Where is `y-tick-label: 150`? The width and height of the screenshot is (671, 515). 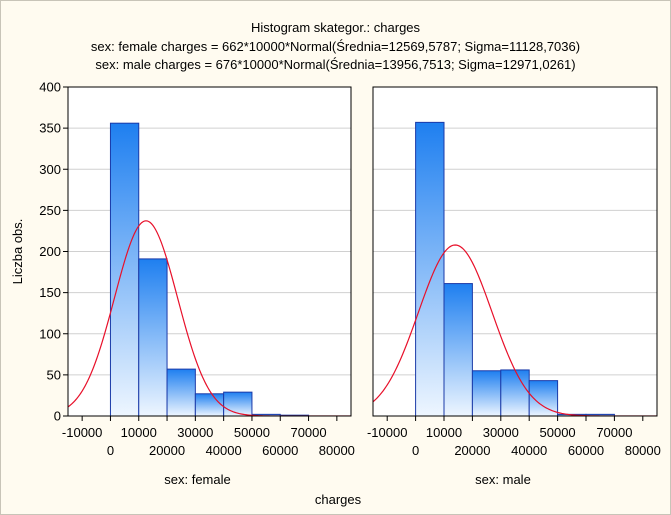 y-tick-label: 150 is located at coordinates (50, 292).